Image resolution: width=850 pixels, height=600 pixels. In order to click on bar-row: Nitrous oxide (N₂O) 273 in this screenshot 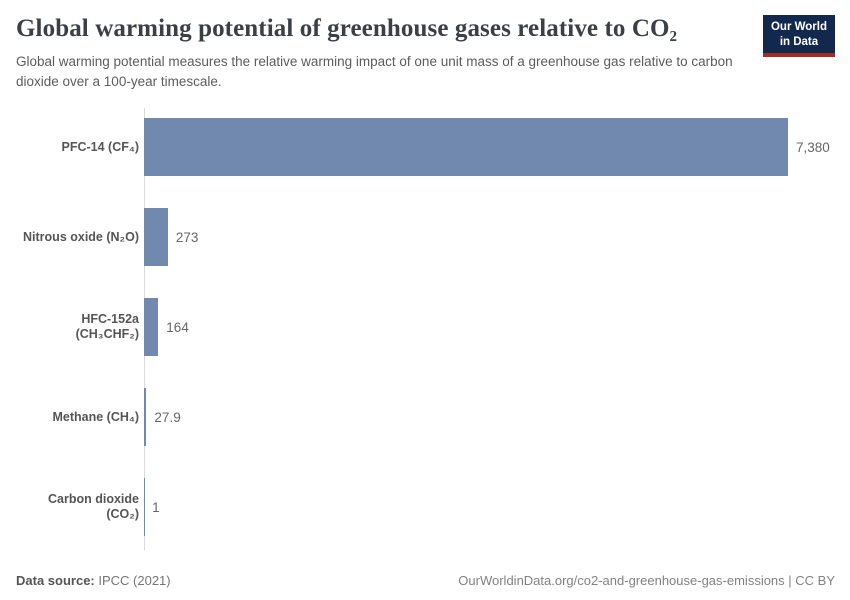, I will do `click(425, 237)`.